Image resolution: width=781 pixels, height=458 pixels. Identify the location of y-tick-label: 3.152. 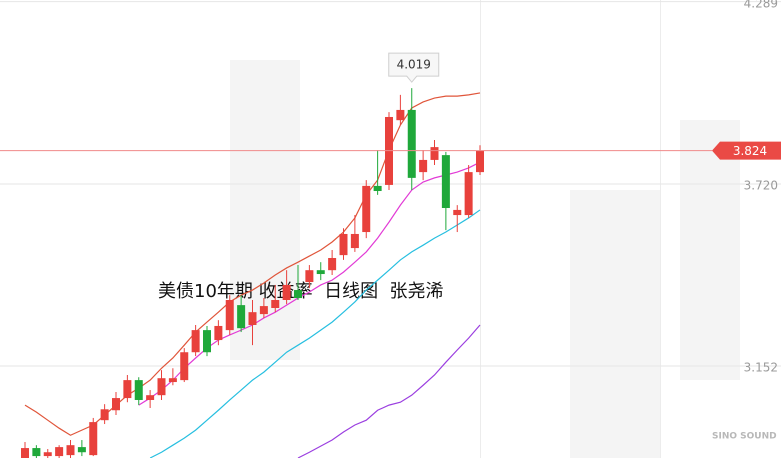
(761, 368).